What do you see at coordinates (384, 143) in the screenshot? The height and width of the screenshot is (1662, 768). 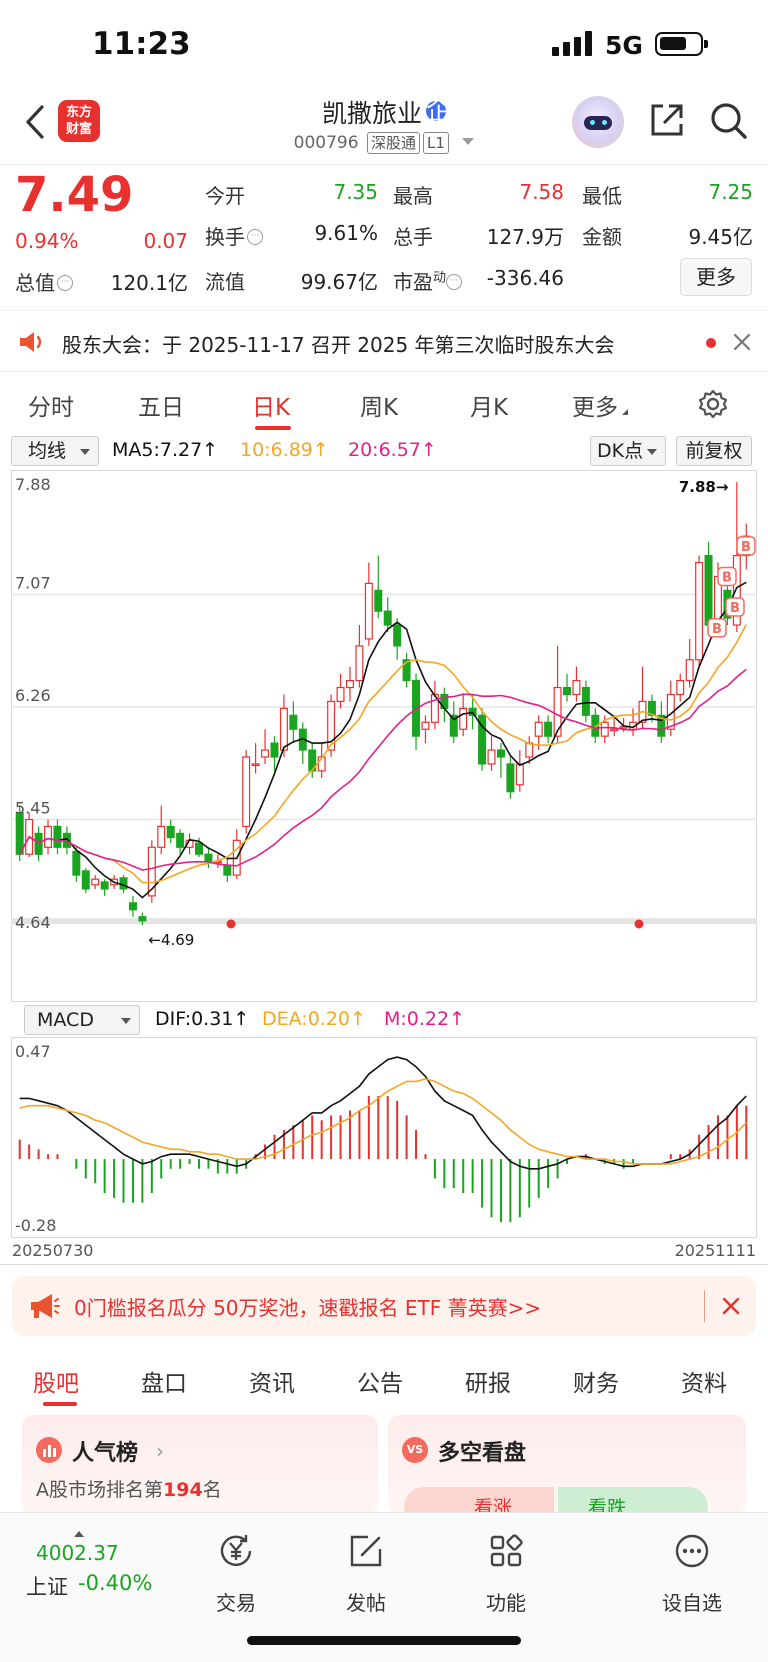 I see `stock-code-row: 000796 深股通 L1` at bounding box center [384, 143].